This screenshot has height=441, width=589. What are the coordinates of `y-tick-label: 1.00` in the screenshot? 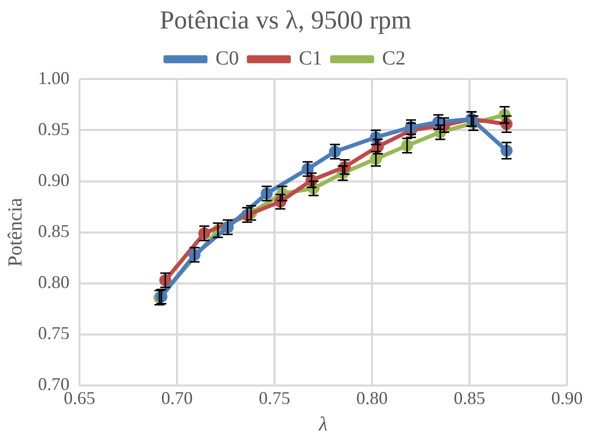 It's located at (54, 78).